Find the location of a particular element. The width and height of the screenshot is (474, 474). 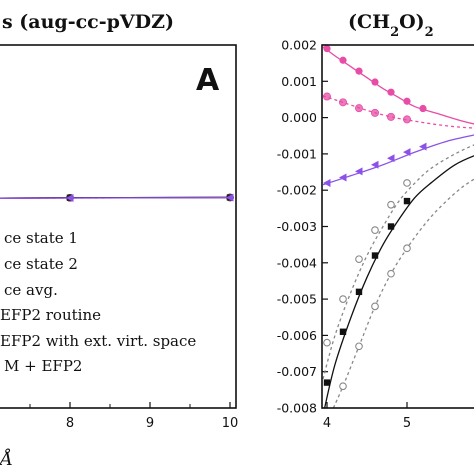

right-y-tick-label: -0.001 is located at coordinates (297, 153).